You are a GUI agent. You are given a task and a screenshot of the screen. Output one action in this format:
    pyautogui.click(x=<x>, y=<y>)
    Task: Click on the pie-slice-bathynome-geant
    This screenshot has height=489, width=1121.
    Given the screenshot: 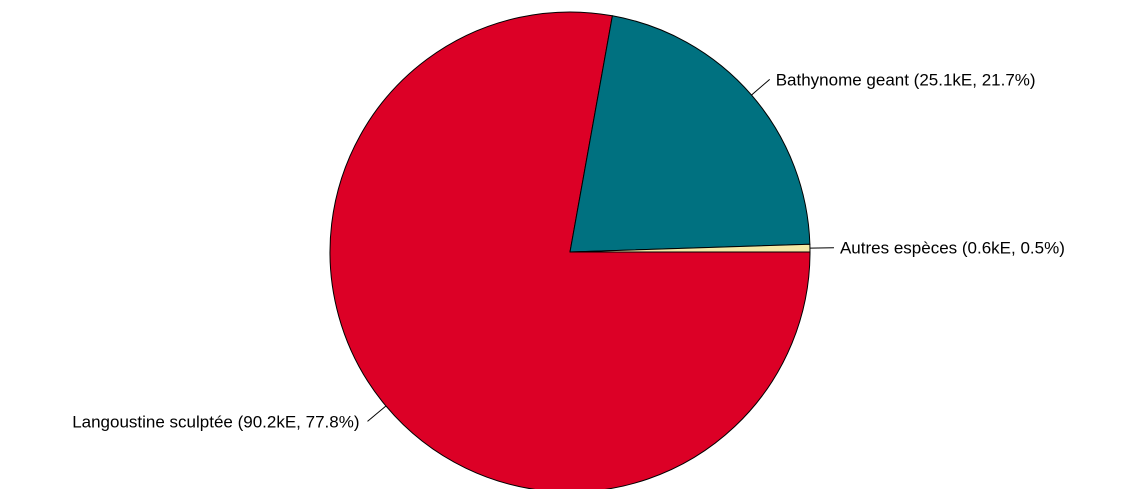 What is the action you would take?
    pyautogui.click(x=690, y=134)
    